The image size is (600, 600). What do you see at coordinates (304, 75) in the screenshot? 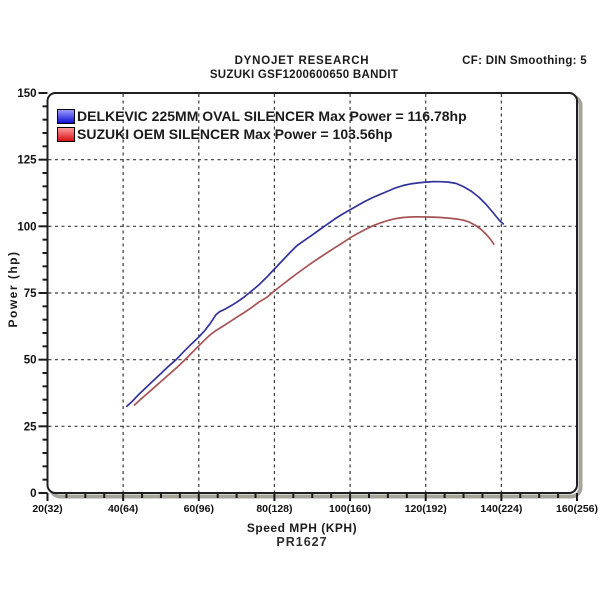
I see `report-vehicle-title: SUZUKI GSF1200600650 BANDIT` at bounding box center [304, 75].